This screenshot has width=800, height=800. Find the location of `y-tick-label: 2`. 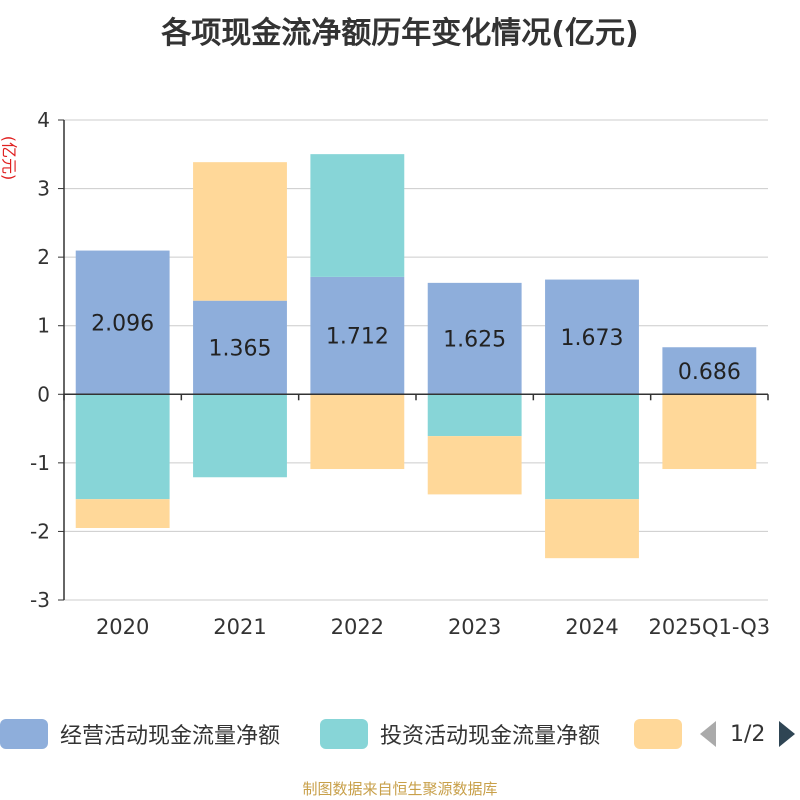

y-tick-label: 2 is located at coordinates (43, 257).